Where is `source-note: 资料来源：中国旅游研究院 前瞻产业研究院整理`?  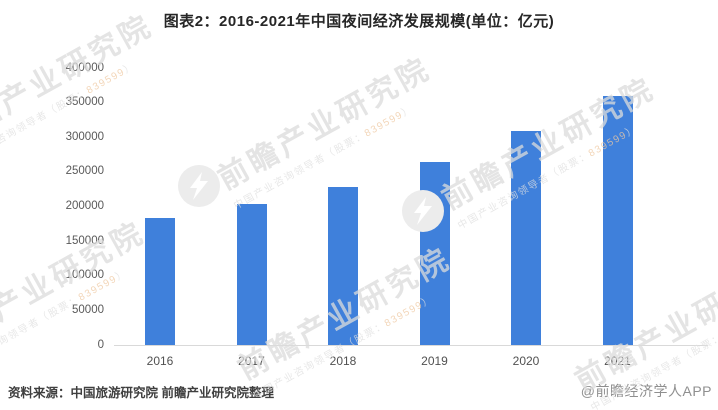
source-note: 资料来源：中国旅游研究院 前瞻产业研究院整理 is located at coordinates (141, 393).